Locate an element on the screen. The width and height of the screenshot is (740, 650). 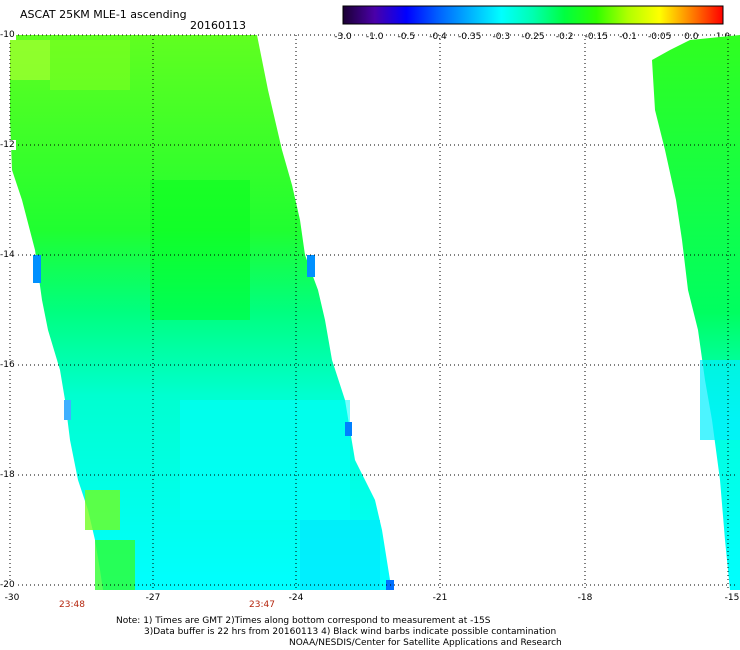
longitude-label: -21 is located at coordinates (440, 598).